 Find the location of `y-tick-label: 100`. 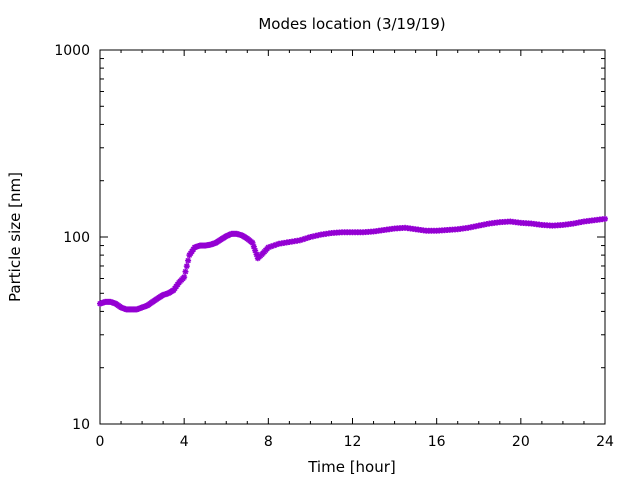

y-tick-label: 100 is located at coordinates (76, 238).